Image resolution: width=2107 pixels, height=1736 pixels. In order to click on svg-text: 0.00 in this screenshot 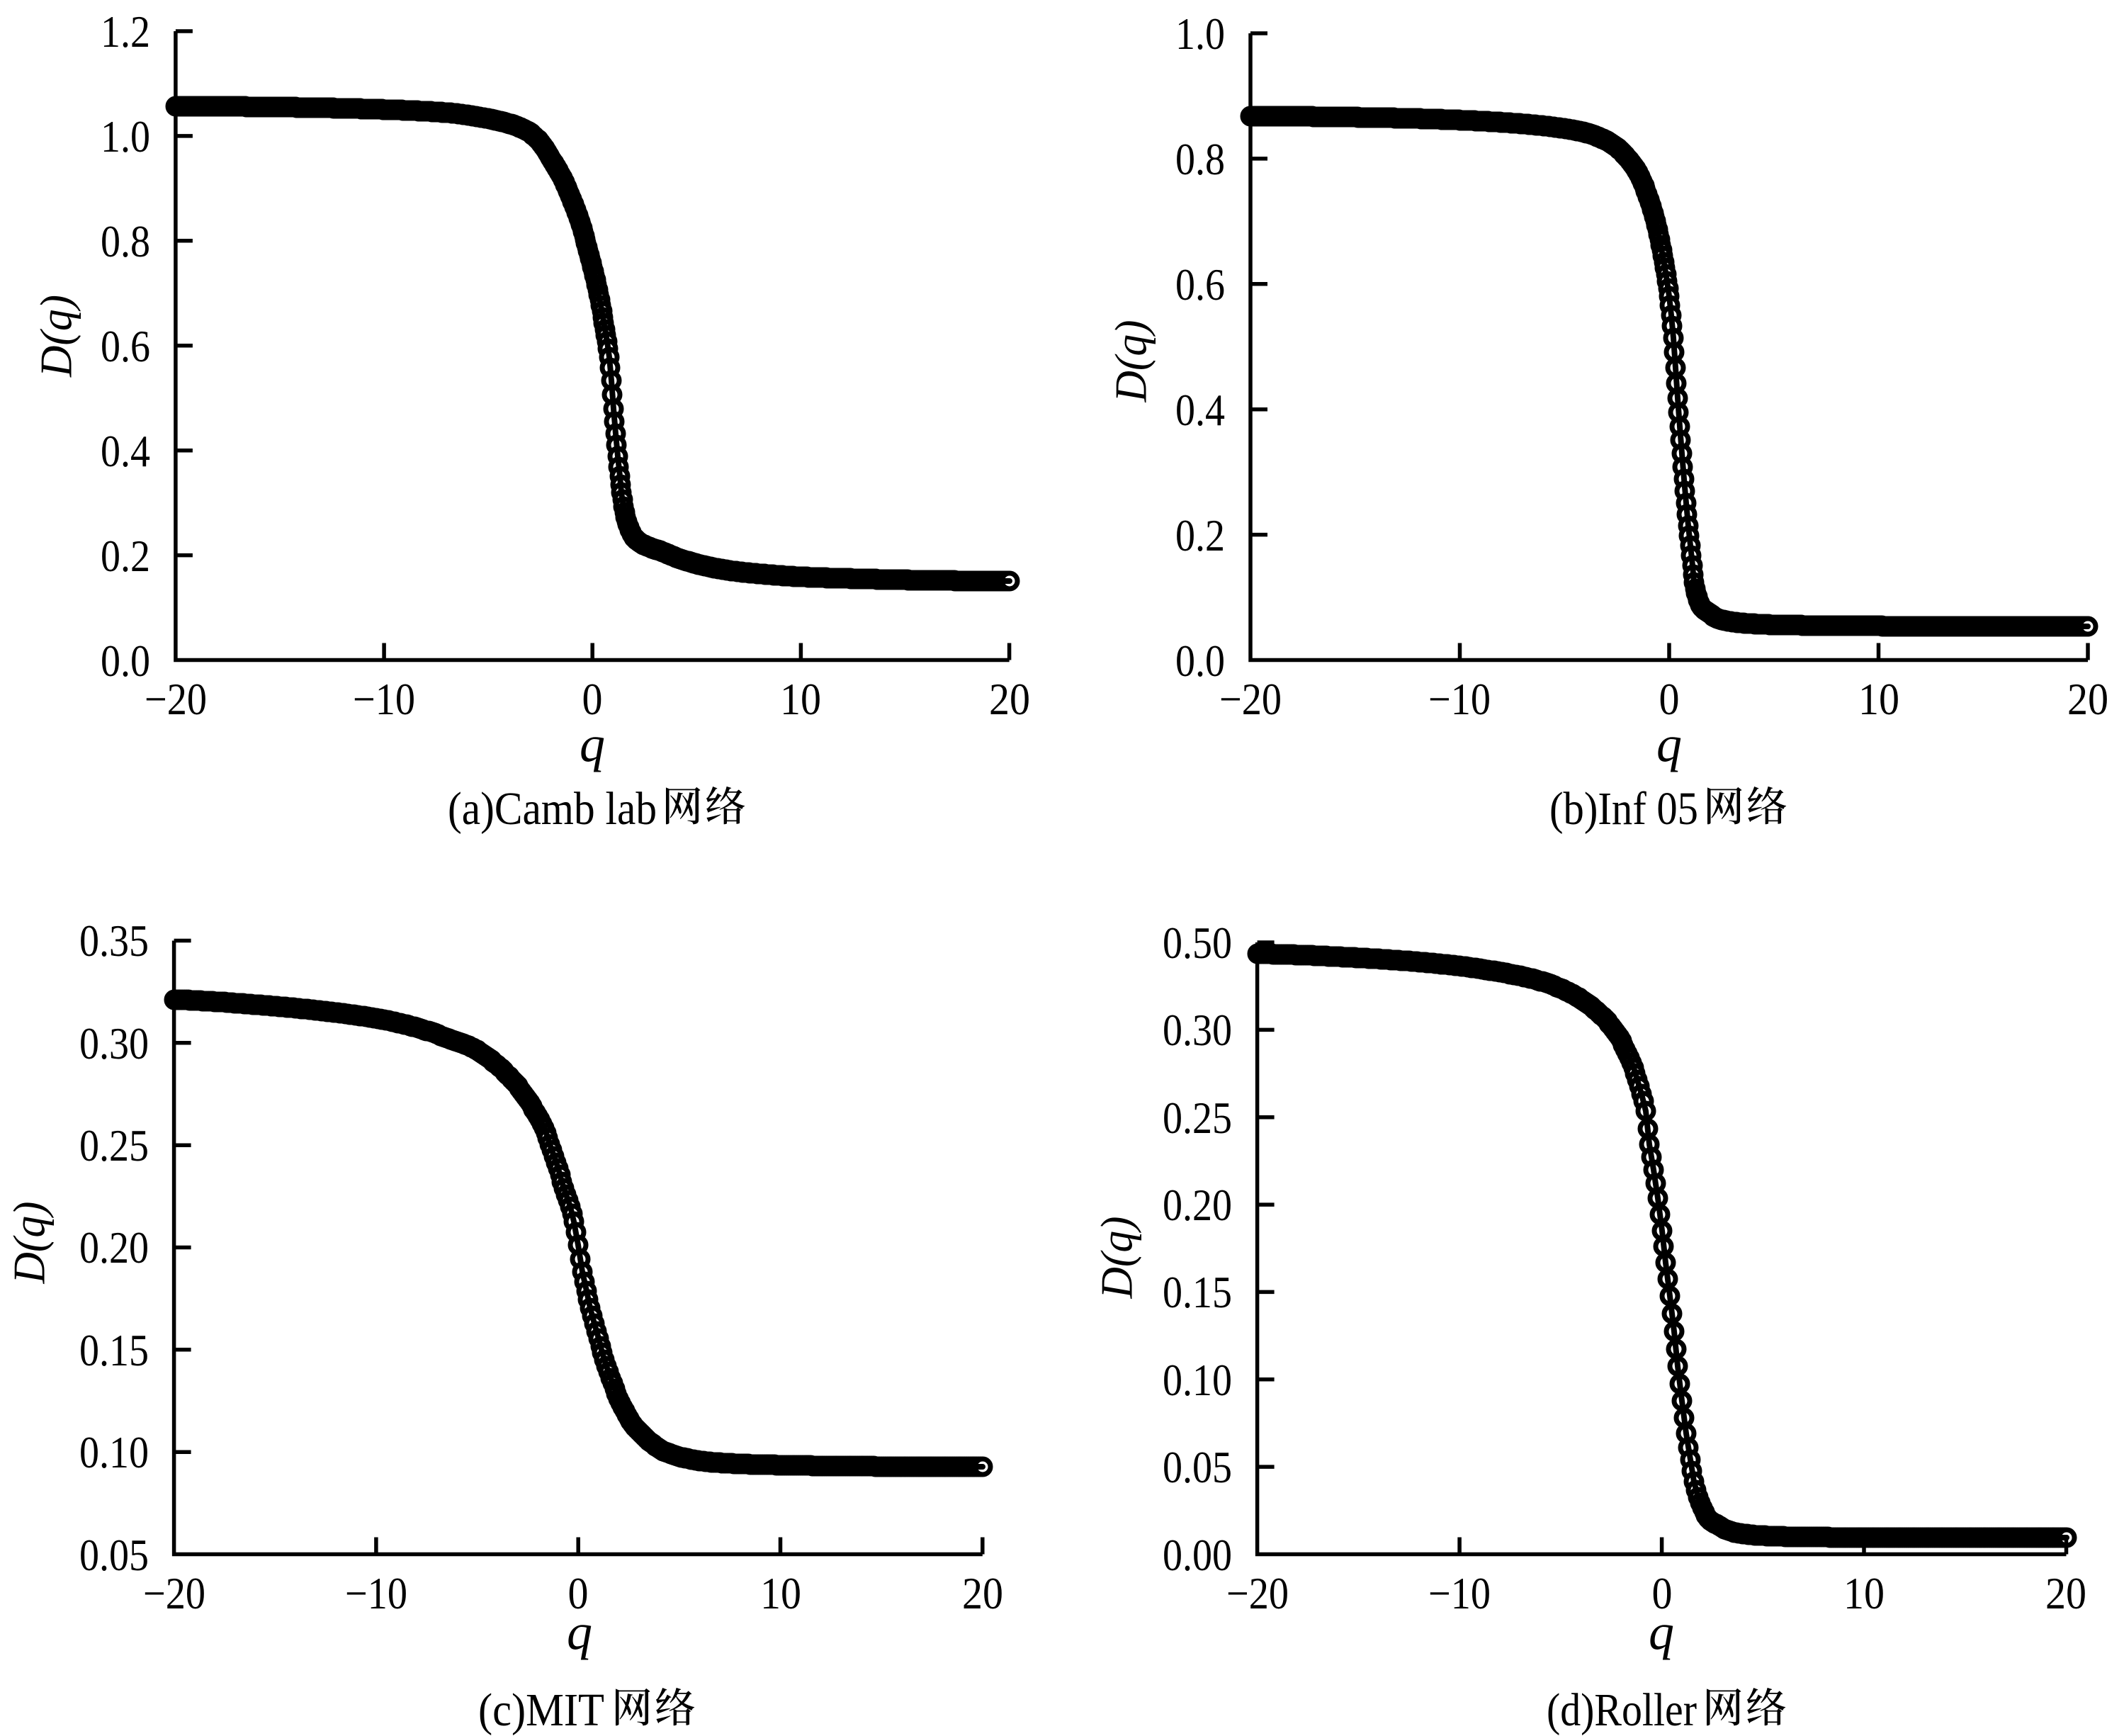, I will do `click(1197, 1555)`.